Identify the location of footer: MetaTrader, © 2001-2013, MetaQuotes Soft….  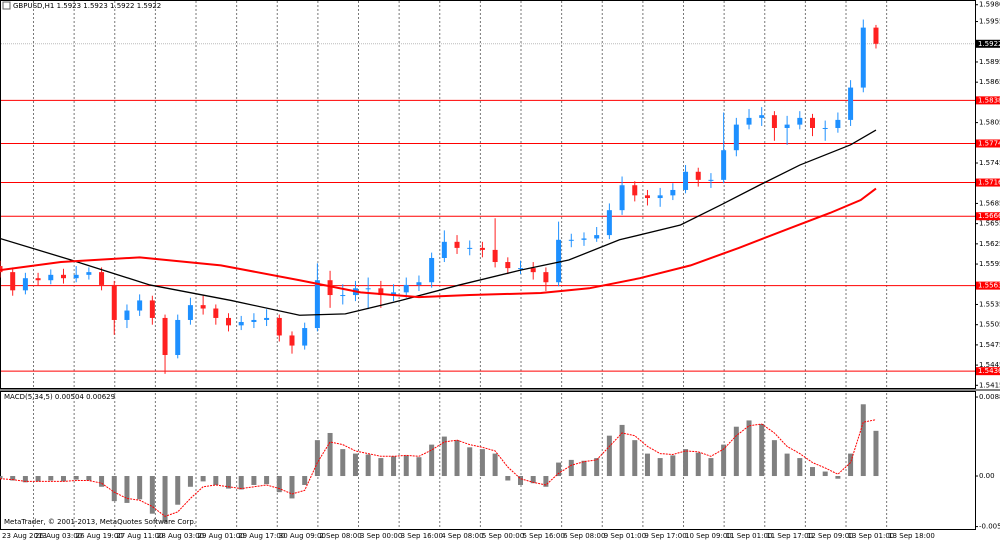
(100, 522).